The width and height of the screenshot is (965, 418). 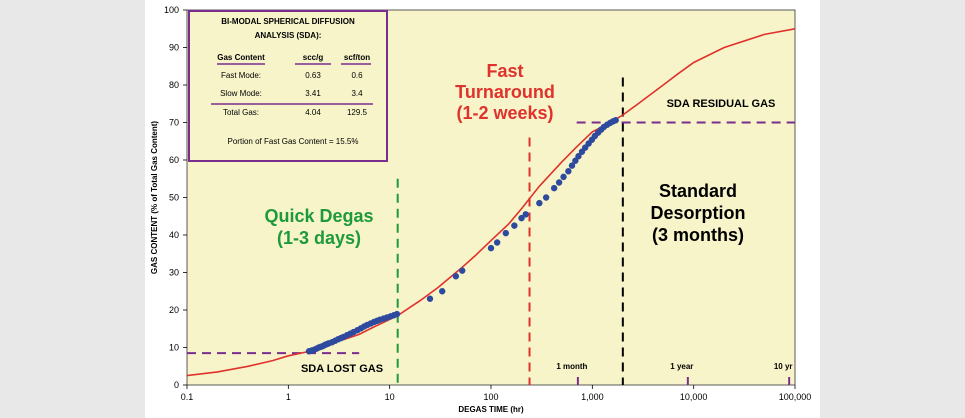 What do you see at coordinates (174, 160) in the screenshot?
I see `y-tick-label: 60` at bounding box center [174, 160].